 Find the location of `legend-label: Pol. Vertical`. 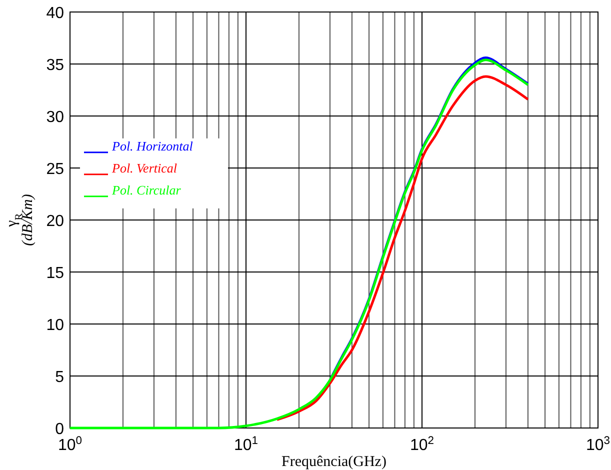

legend-label: Pol. Vertical is located at coordinates (144, 168).